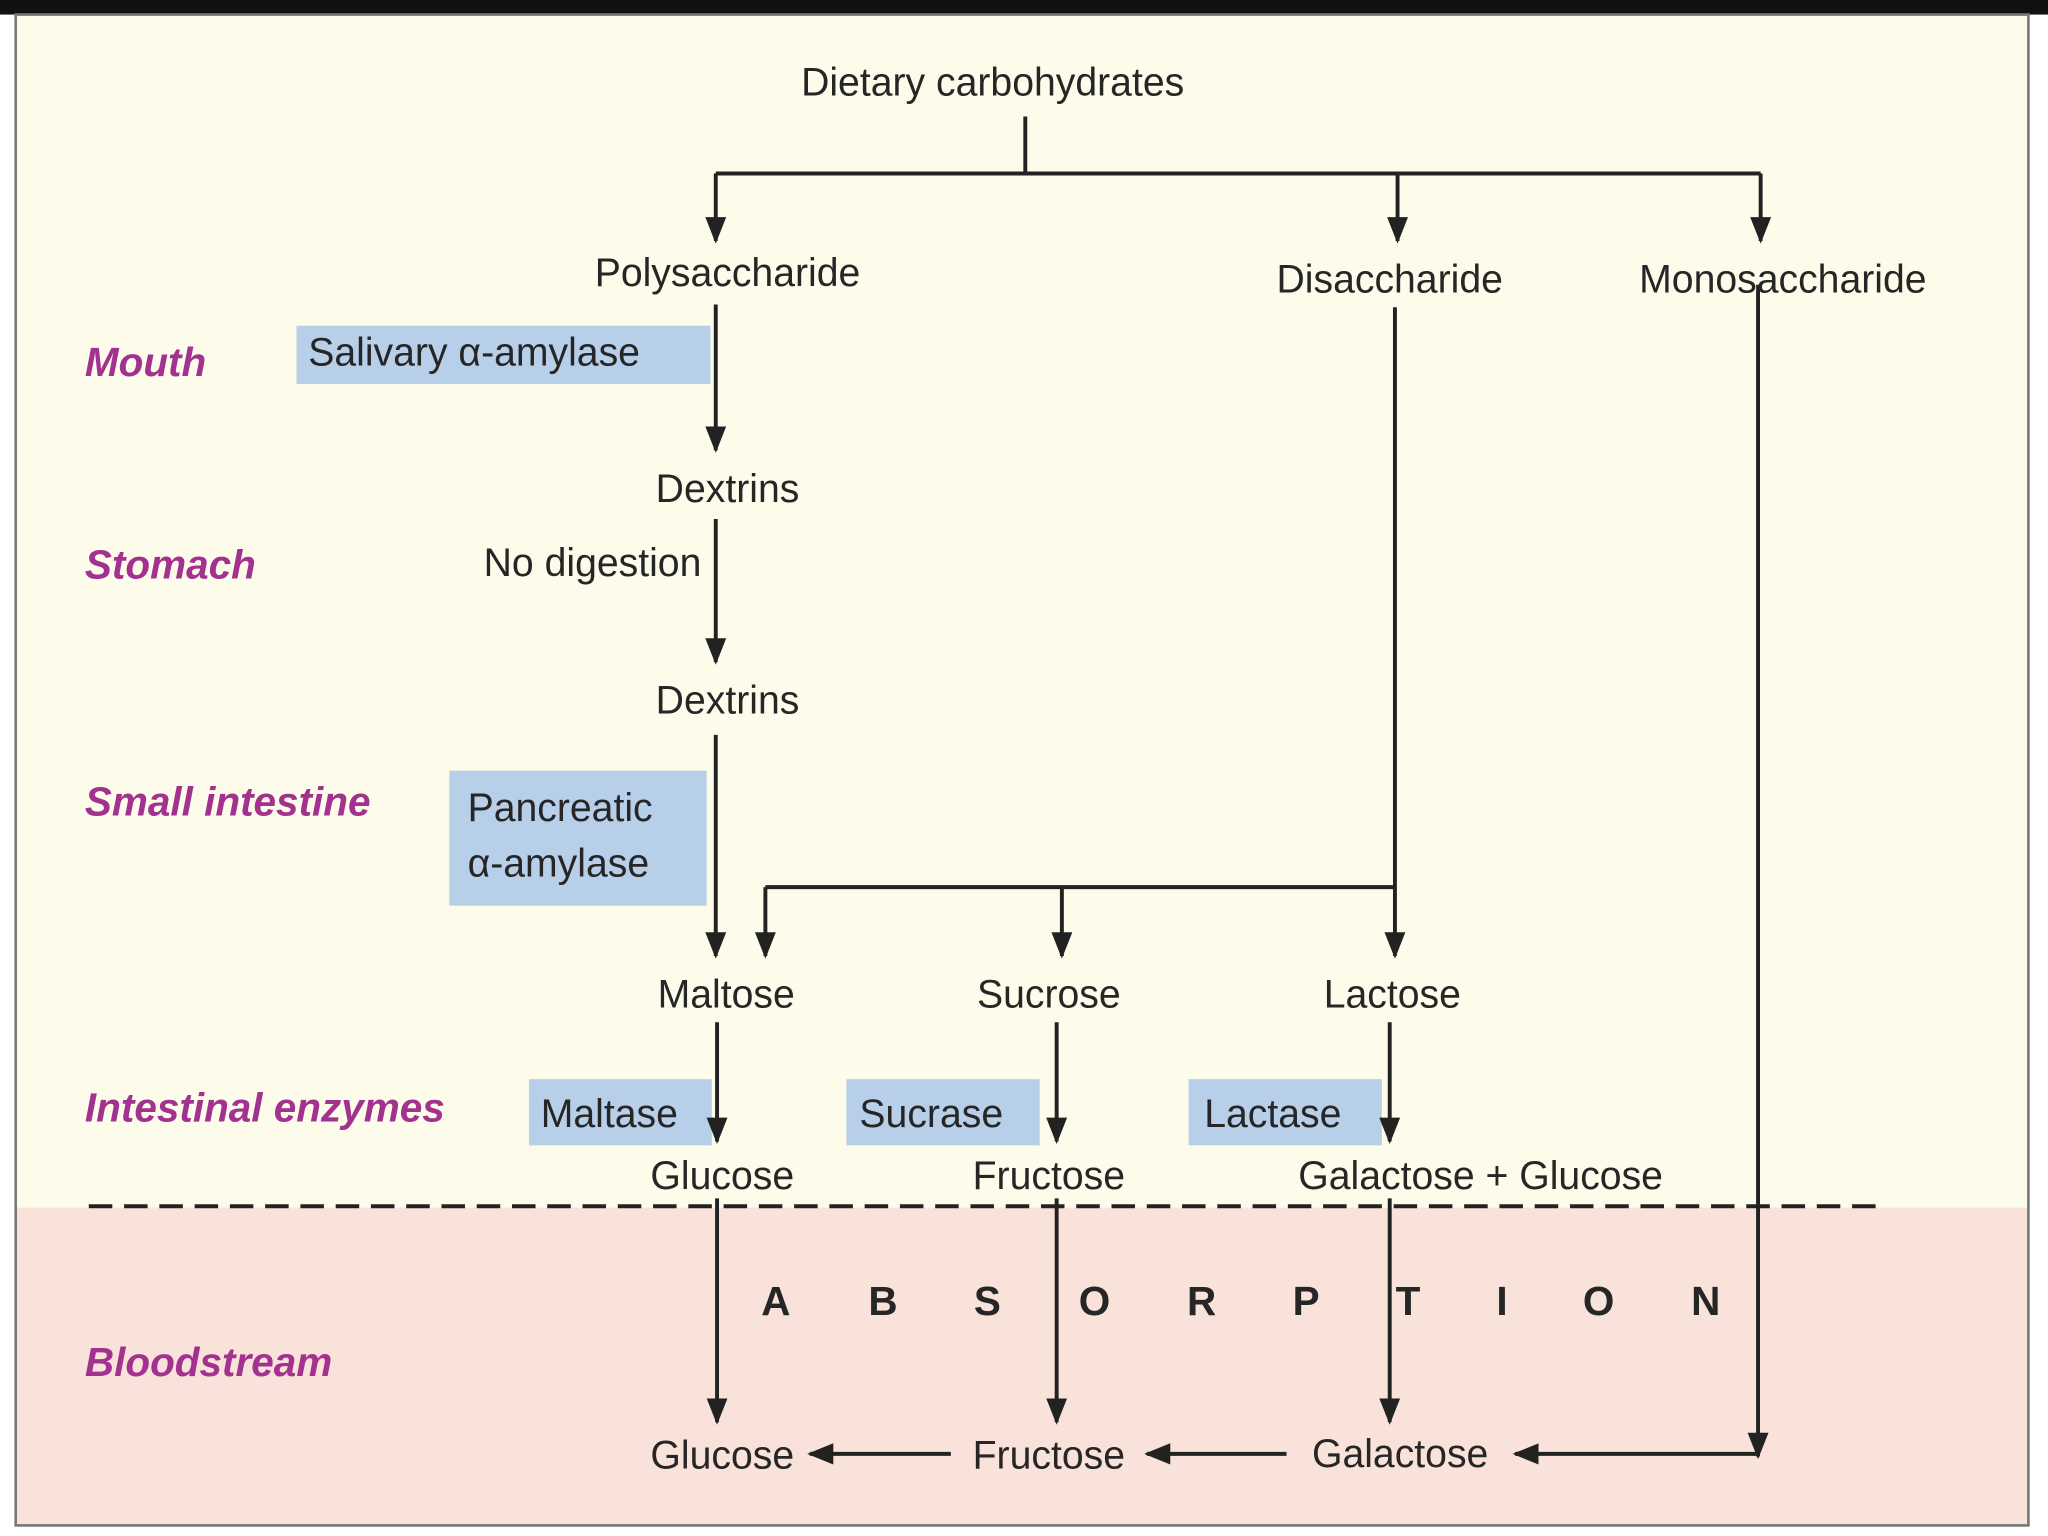  I want to click on absorption-letter: S, so click(987, 1301).